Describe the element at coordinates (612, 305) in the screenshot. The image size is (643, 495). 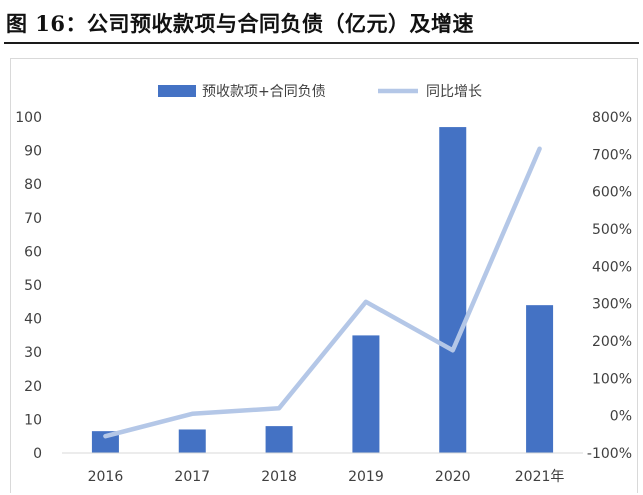
I see `right-tick-label: 300%` at that location.